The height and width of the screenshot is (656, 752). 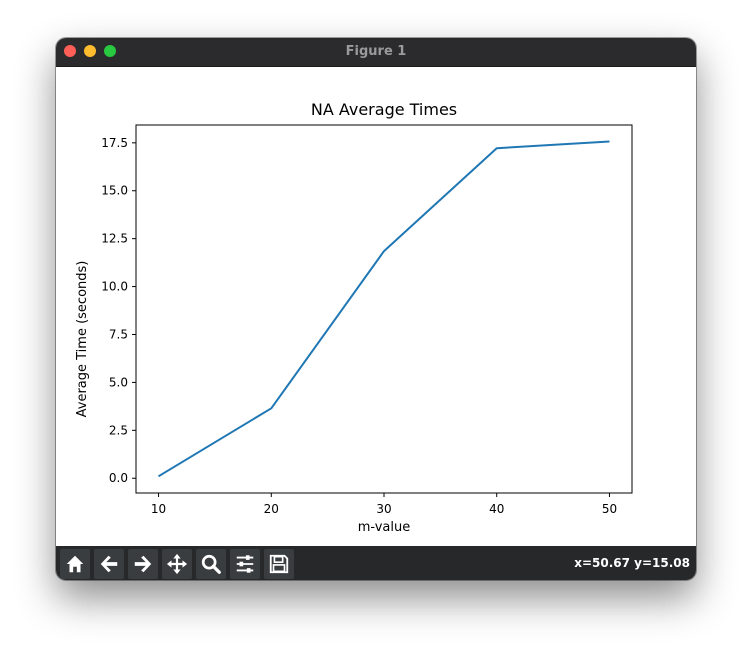 What do you see at coordinates (118, 478) in the screenshot?
I see `y-tick-label: 0.0` at bounding box center [118, 478].